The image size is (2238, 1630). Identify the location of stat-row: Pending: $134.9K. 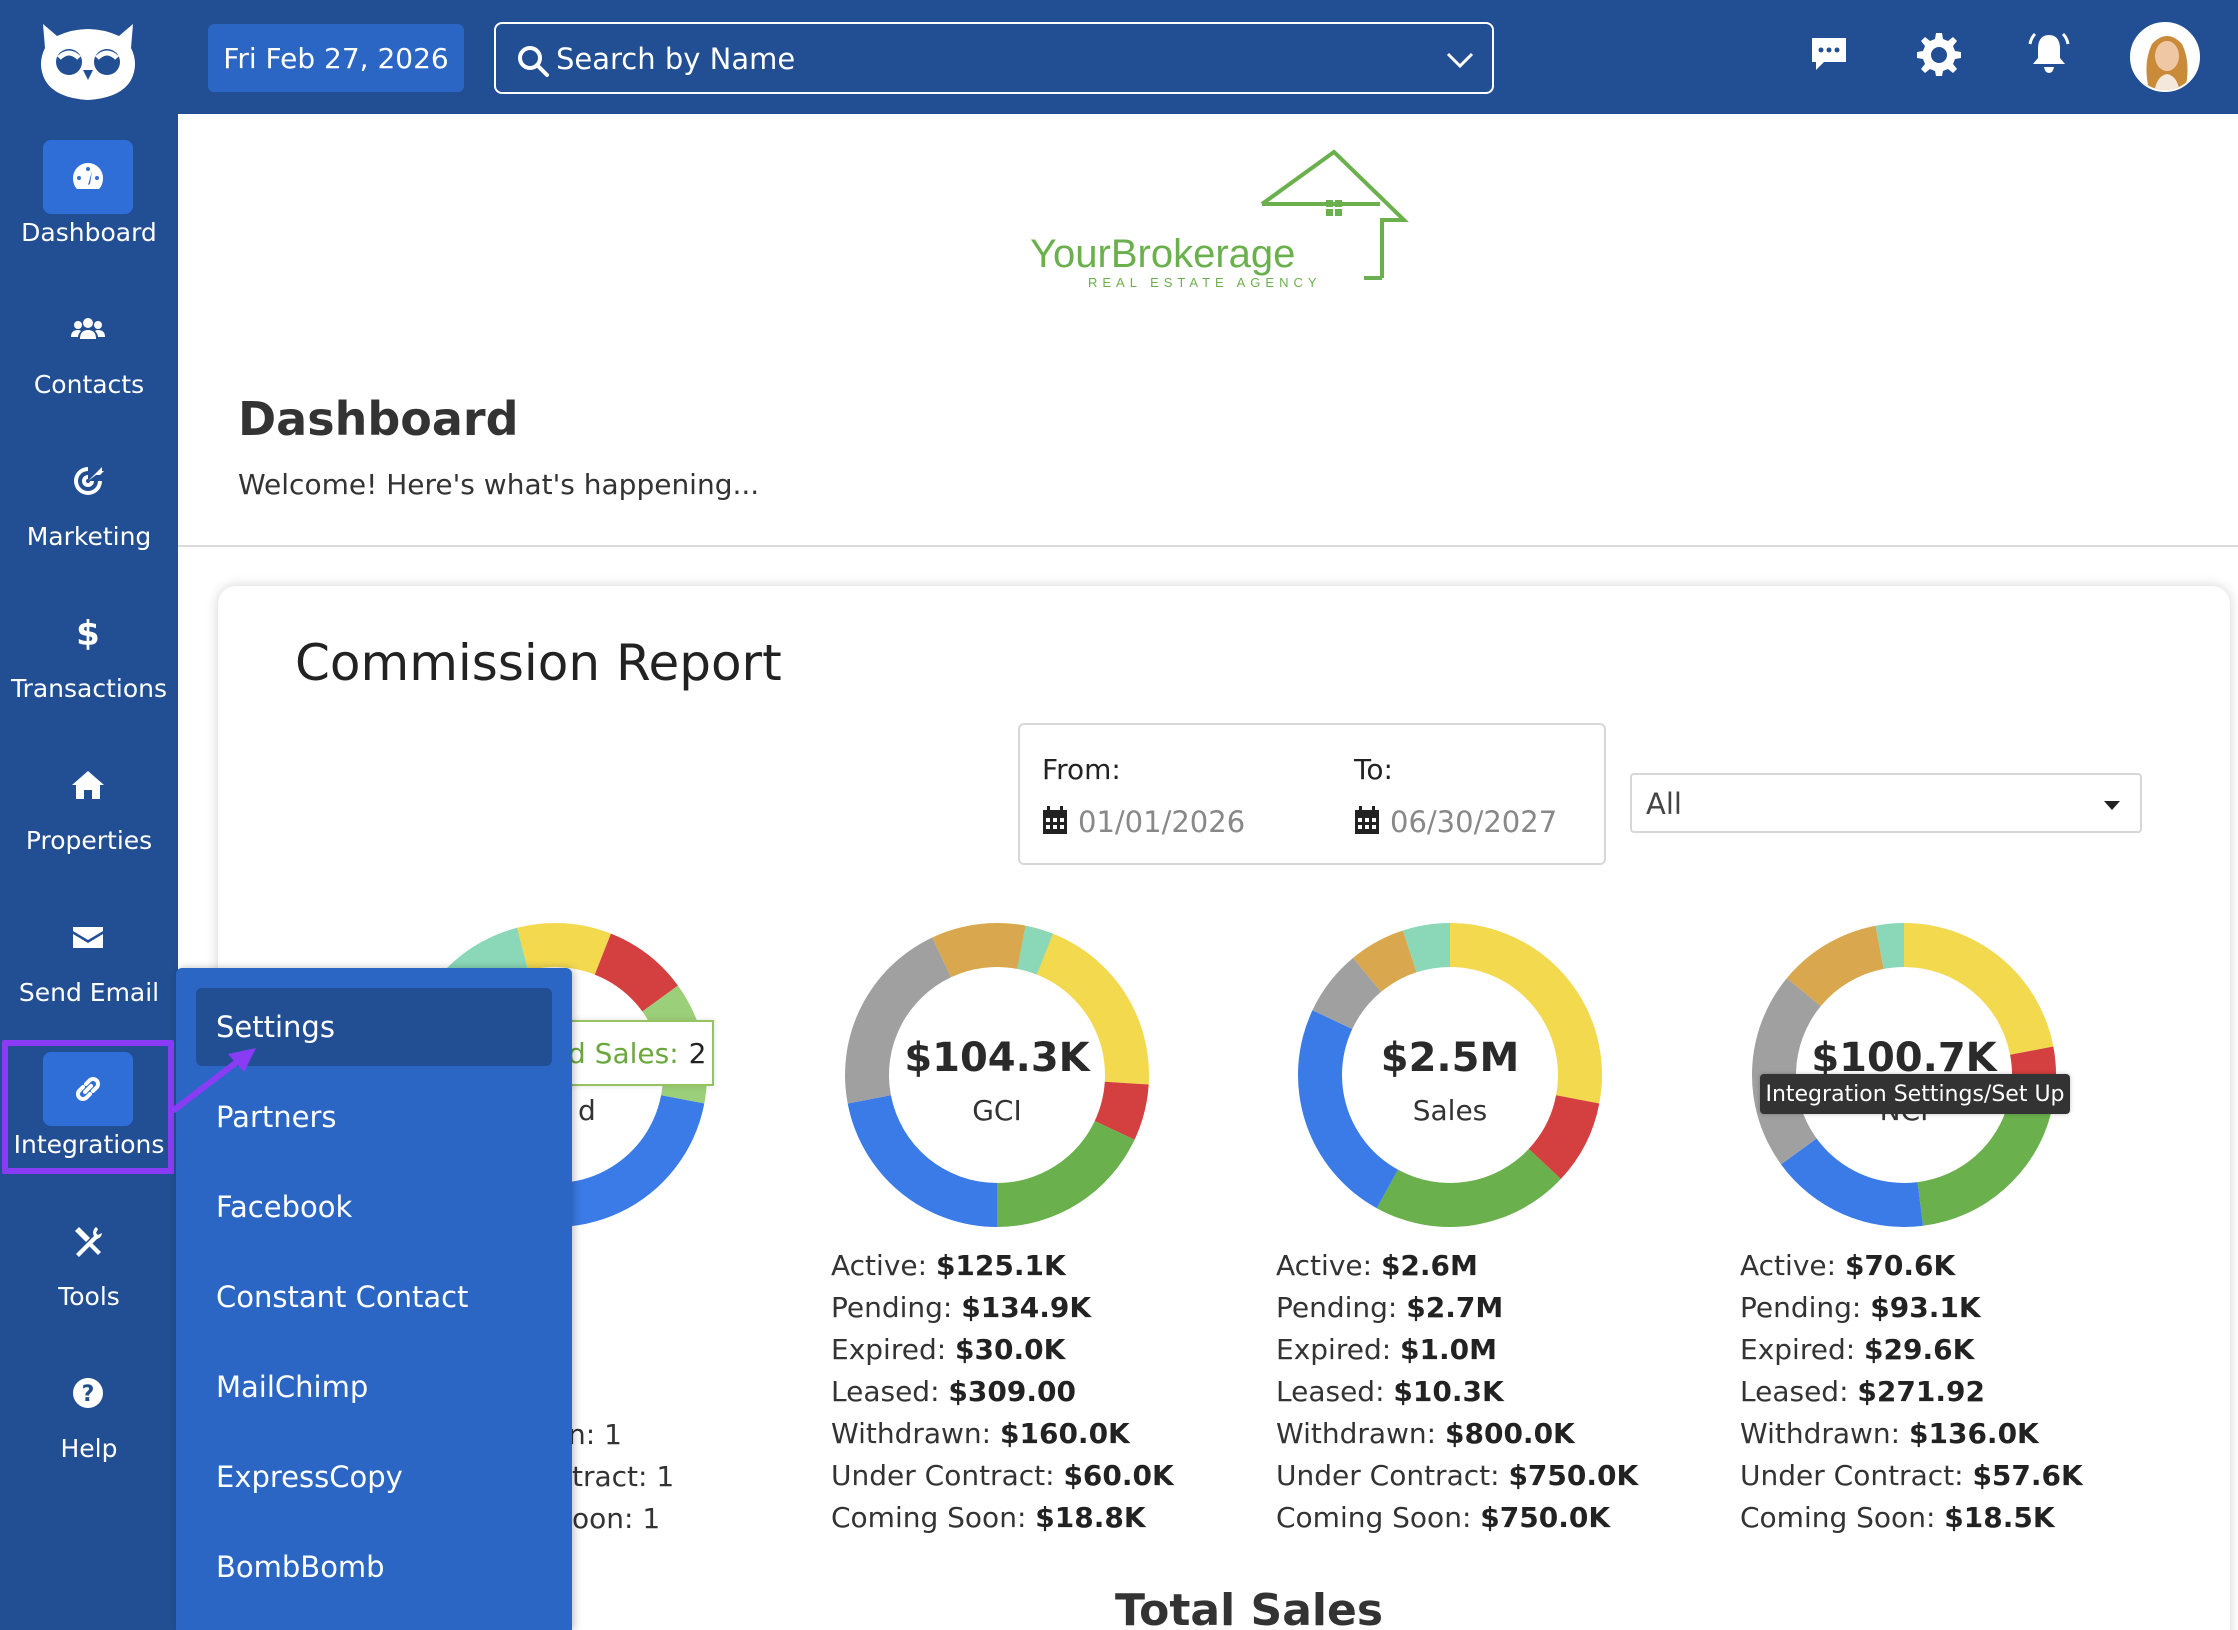
(1002, 1308).